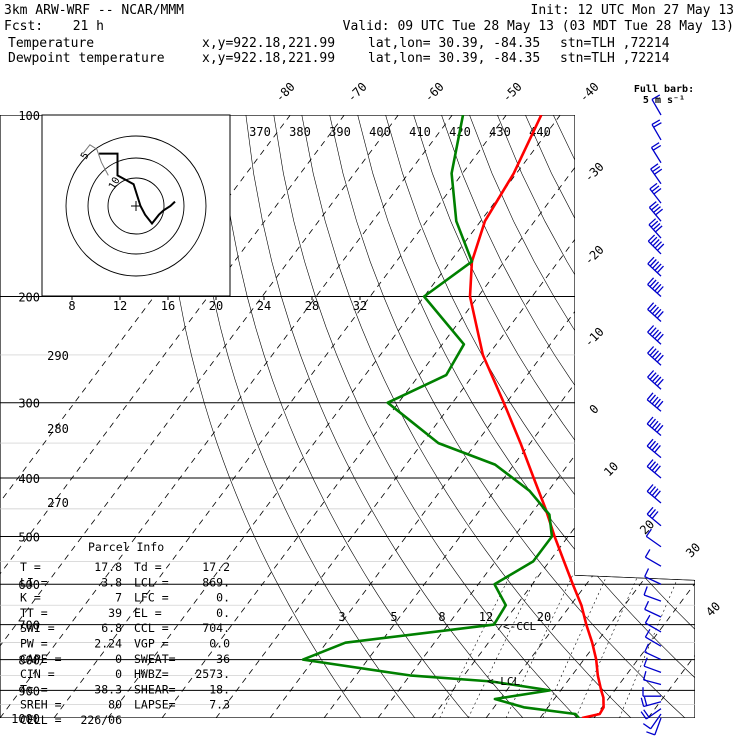 The image size is (740, 740). What do you see at coordinates (441, 617) in the screenshot?
I see `mixing-ratio-label-8: 8` at bounding box center [441, 617].